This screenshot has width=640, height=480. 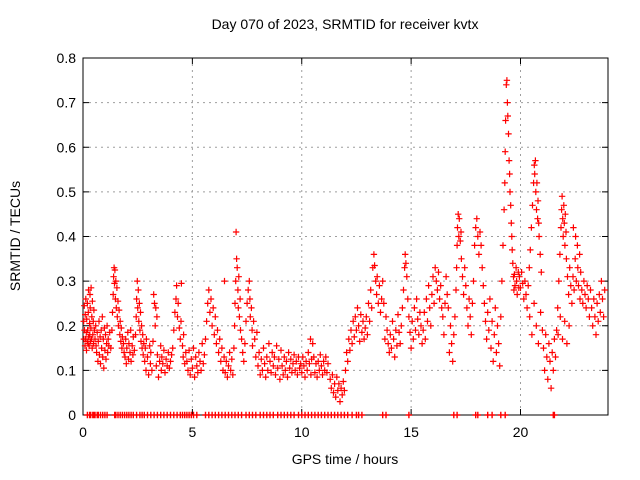 I want to click on y-tick-label: 0.3, so click(x=67, y=281).